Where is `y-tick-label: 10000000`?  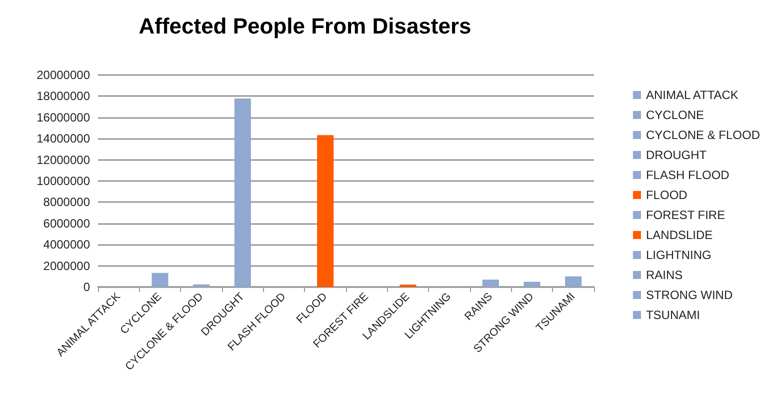
y-tick-label: 10000000 is located at coordinates (63, 181).